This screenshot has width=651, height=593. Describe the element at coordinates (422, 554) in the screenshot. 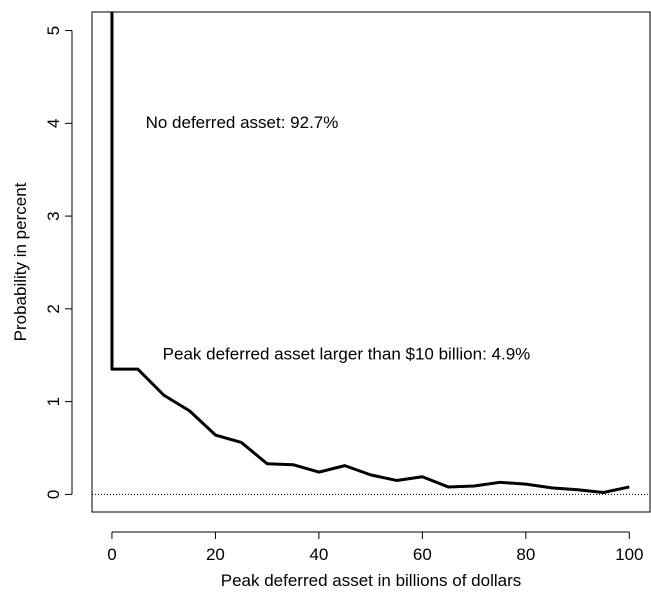

I see `x-tick-label: 60` at that location.